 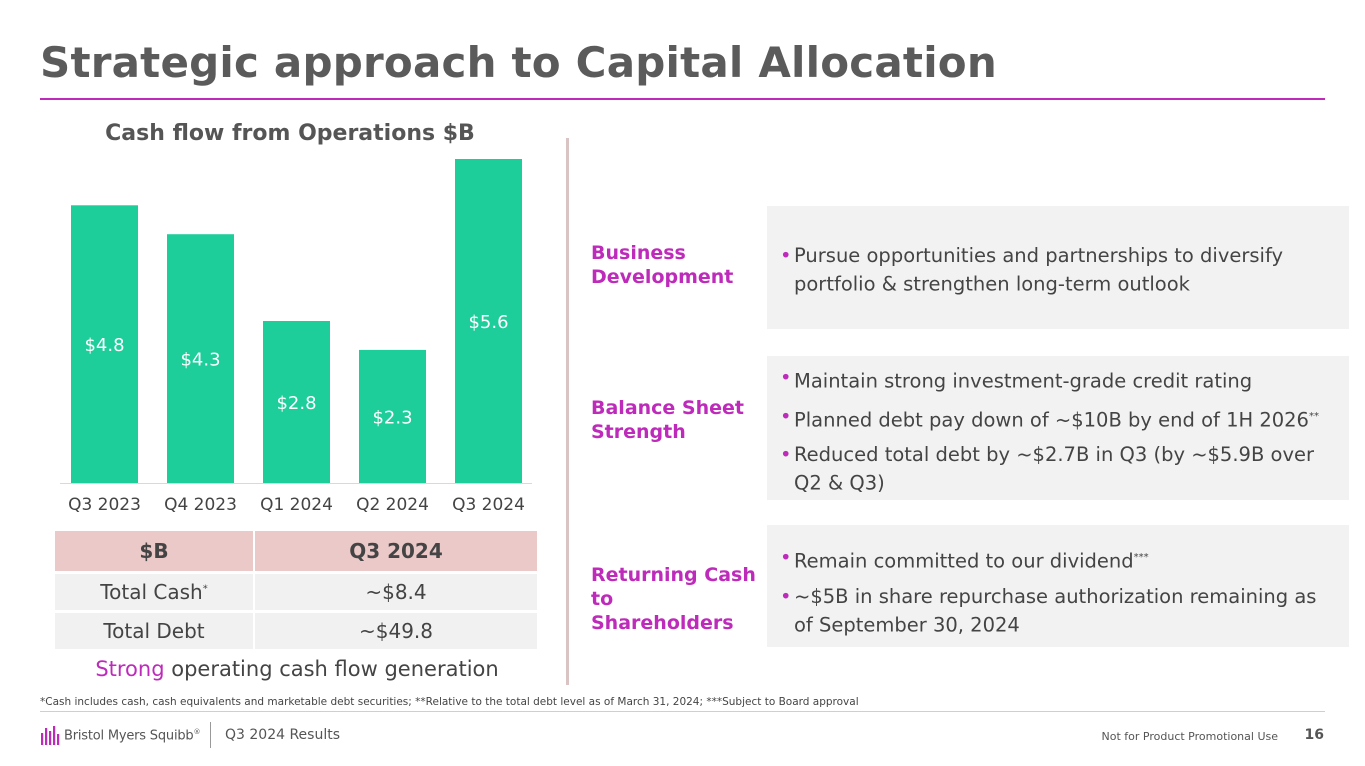 I want to click on footnote-marker: **, so click(x=1313, y=416).